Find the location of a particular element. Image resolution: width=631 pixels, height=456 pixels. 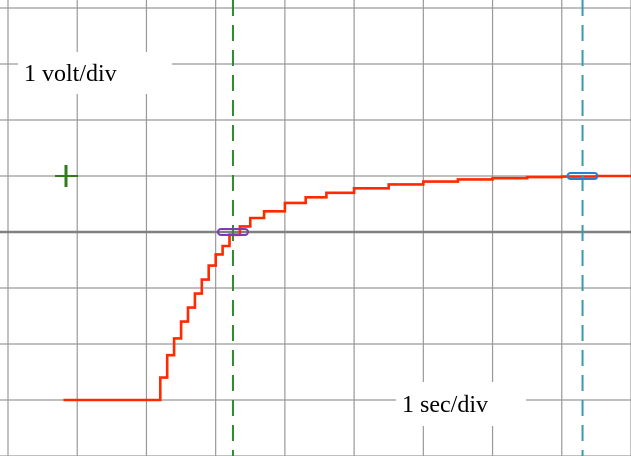

volt-scale-label: 1 volt/div is located at coordinates (70, 74).